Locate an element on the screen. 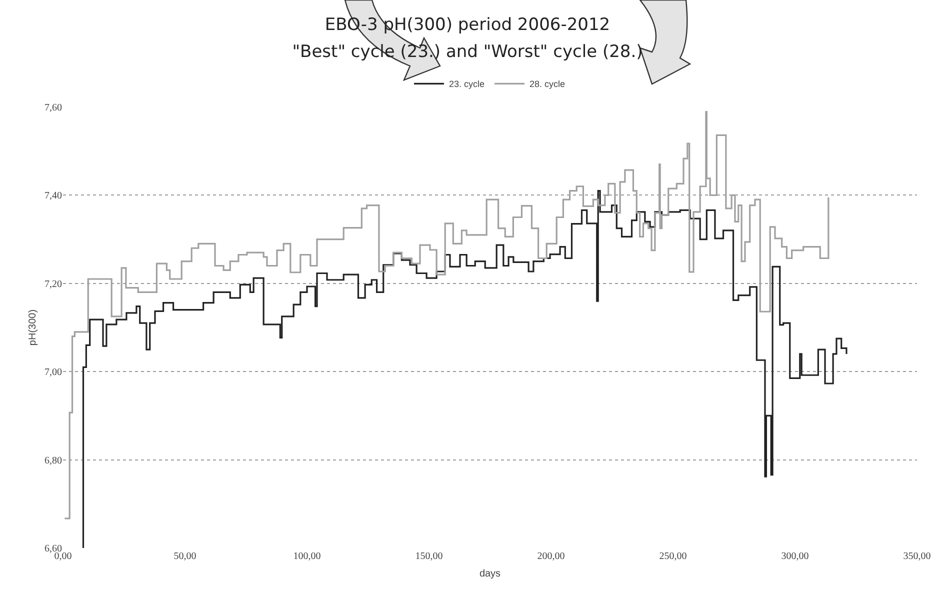 The image size is (935, 610). x-tick-label: 100,00 is located at coordinates (307, 556).